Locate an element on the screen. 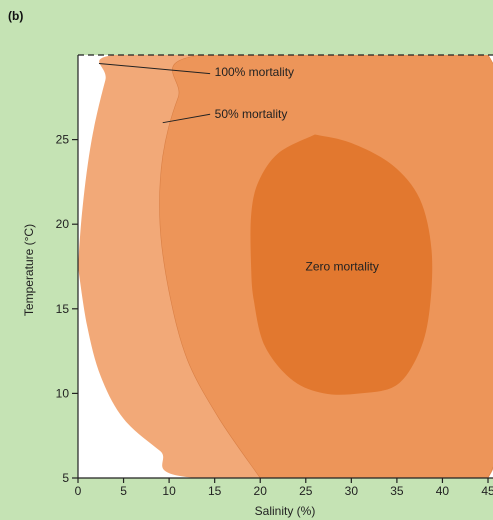  y-axis-label: Temperature (°C) is located at coordinates (29, 270).